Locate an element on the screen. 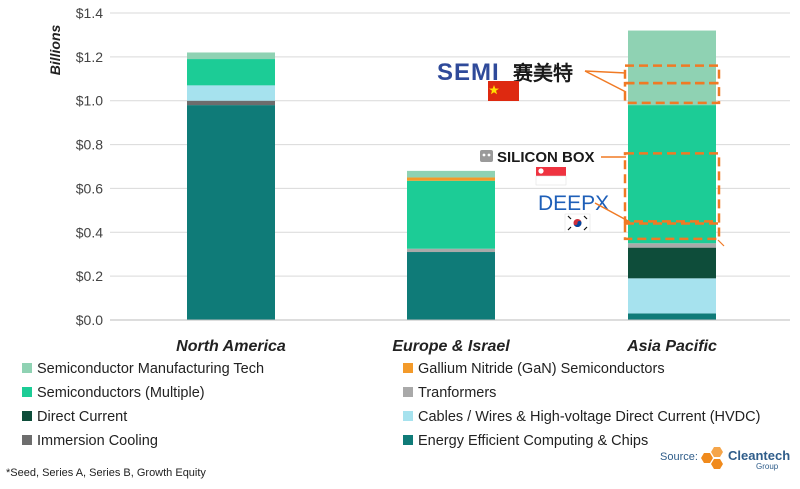 This screenshot has width=800, height=489. highlight-boxes is located at coordinates (672, 152).